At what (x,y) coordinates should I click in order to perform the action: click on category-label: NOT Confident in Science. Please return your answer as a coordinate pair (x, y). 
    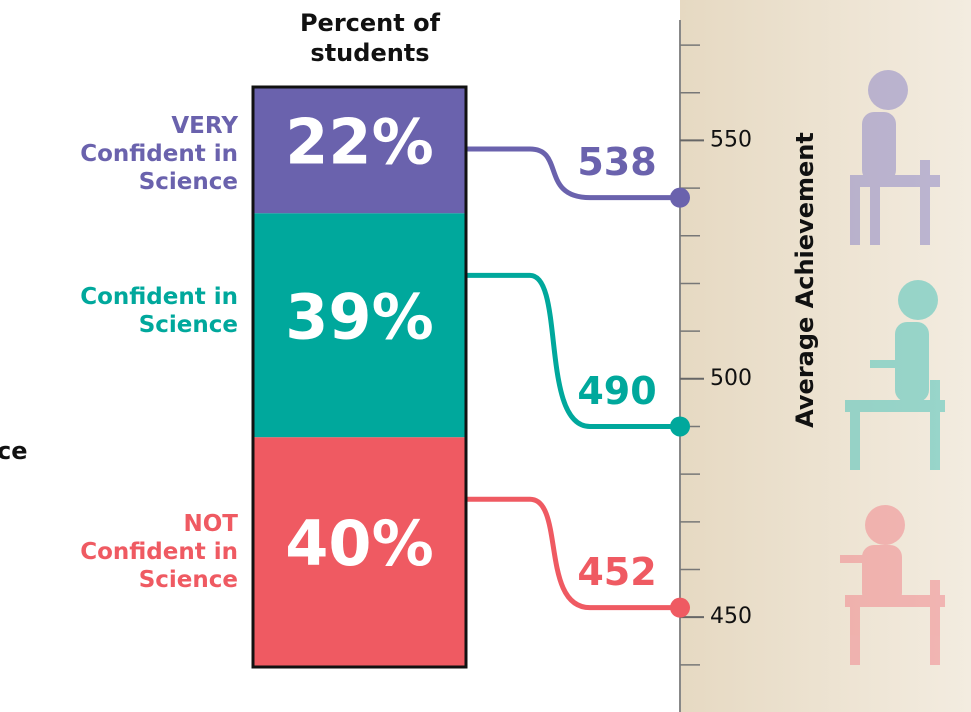
    Looking at the image, I should click on (159, 552).